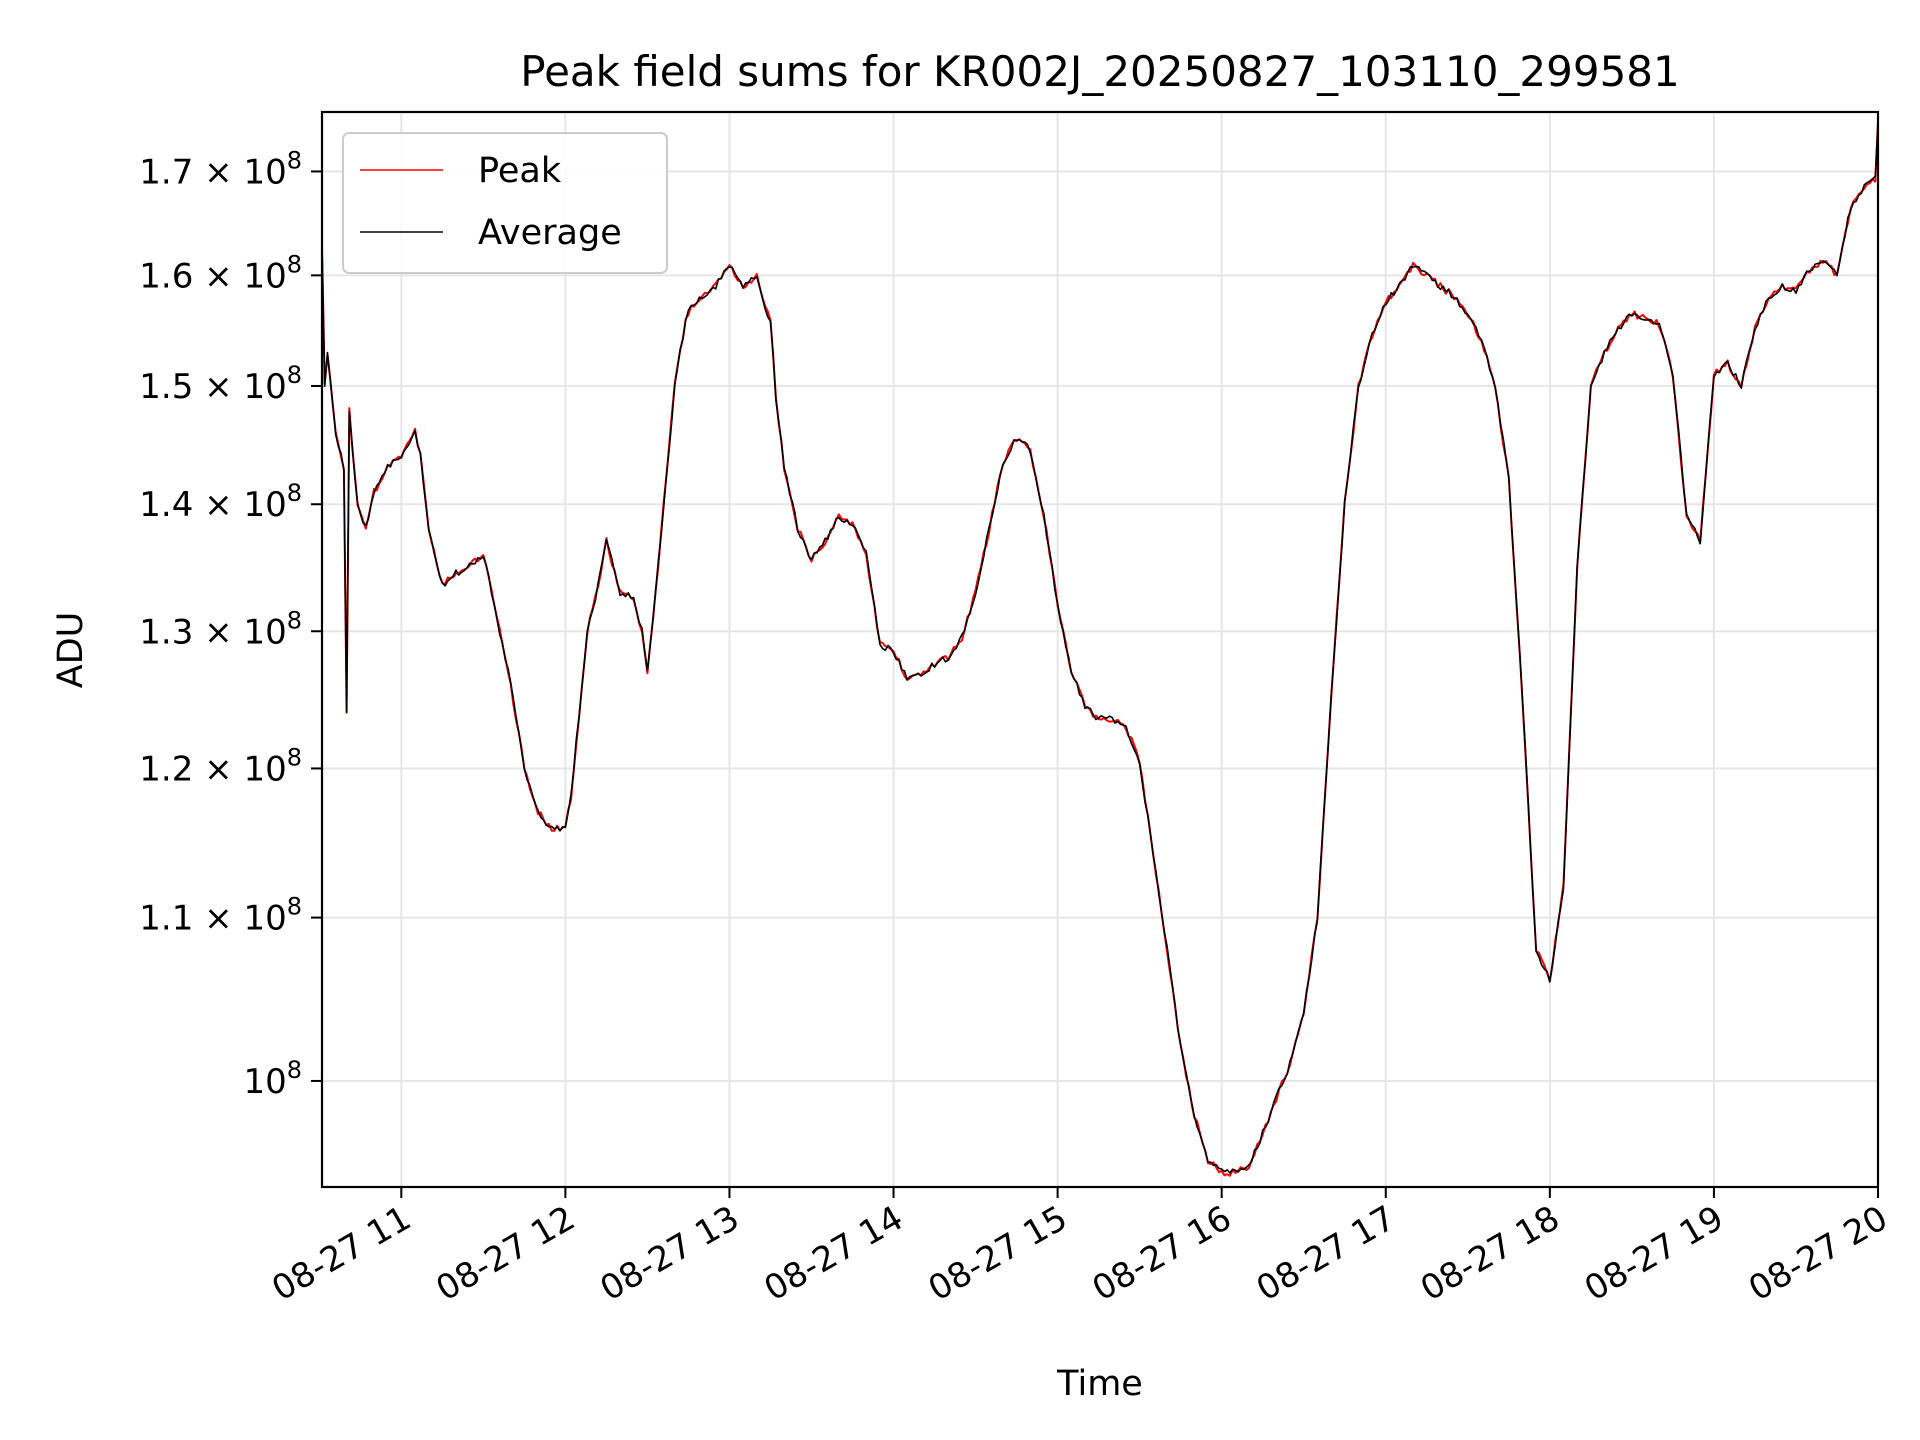 Image resolution: width=1920 pixels, height=1440 pixels. I want to click on y-tick-label: 1.1 × 108, so click(220, 916).